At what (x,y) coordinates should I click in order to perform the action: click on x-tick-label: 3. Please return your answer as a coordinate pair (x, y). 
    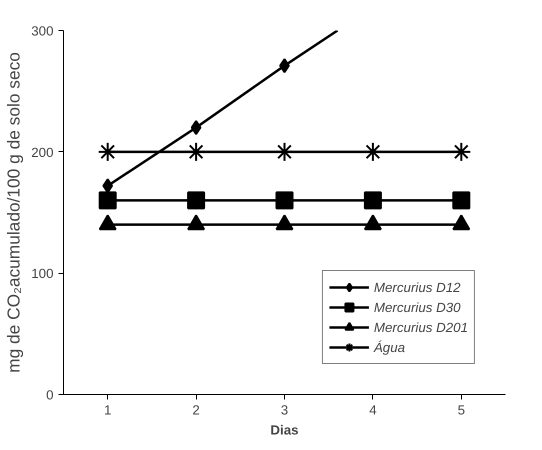
    Looking at the image, I should click on (284, 410).